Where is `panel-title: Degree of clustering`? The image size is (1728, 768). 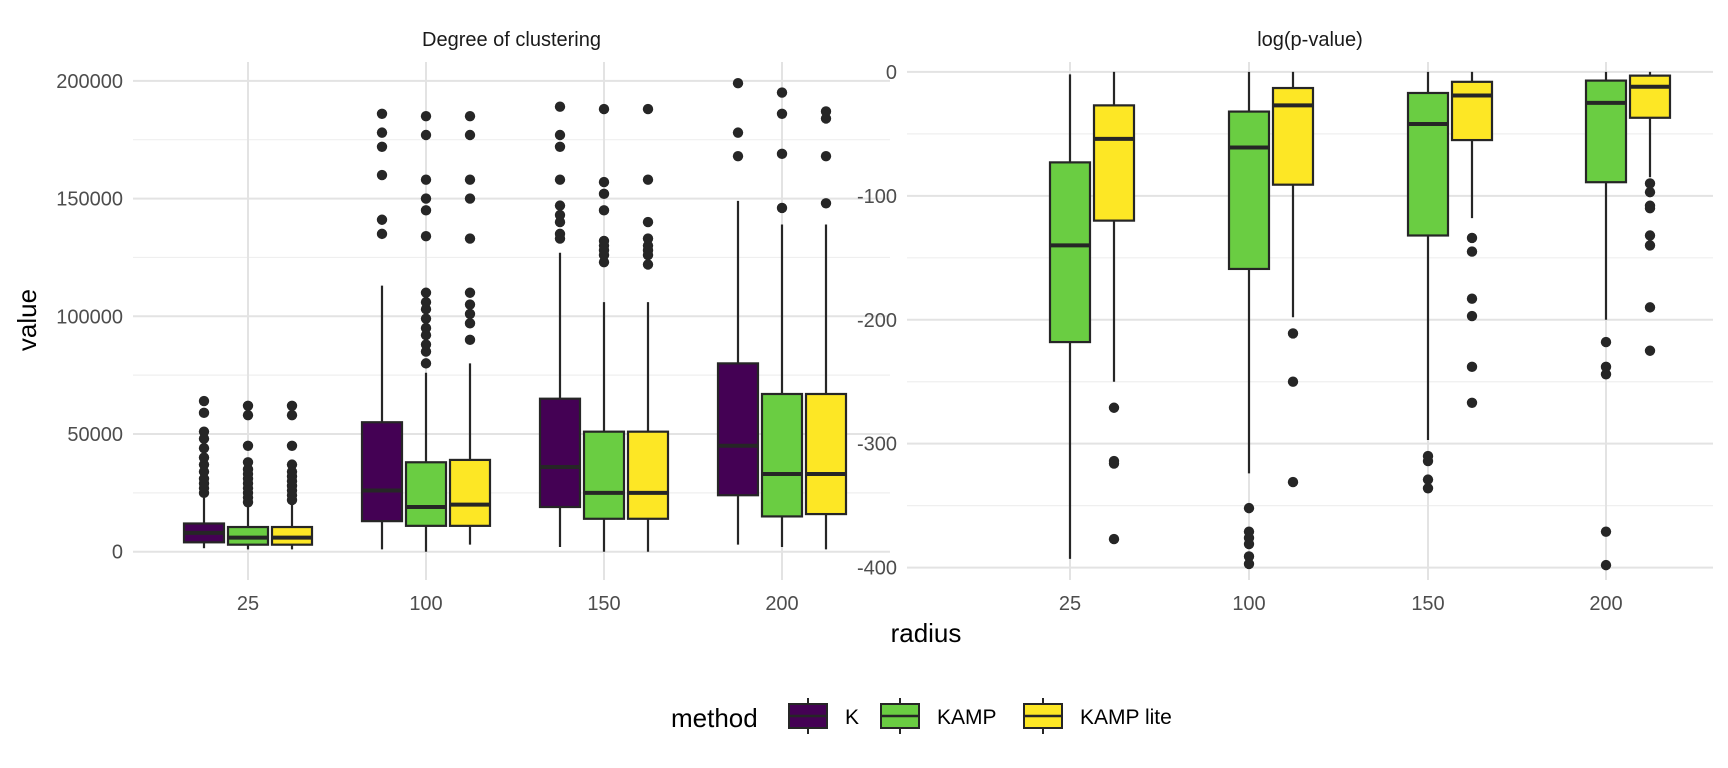
panel-title: Degree of clustering is located at coordinates (511, 40).